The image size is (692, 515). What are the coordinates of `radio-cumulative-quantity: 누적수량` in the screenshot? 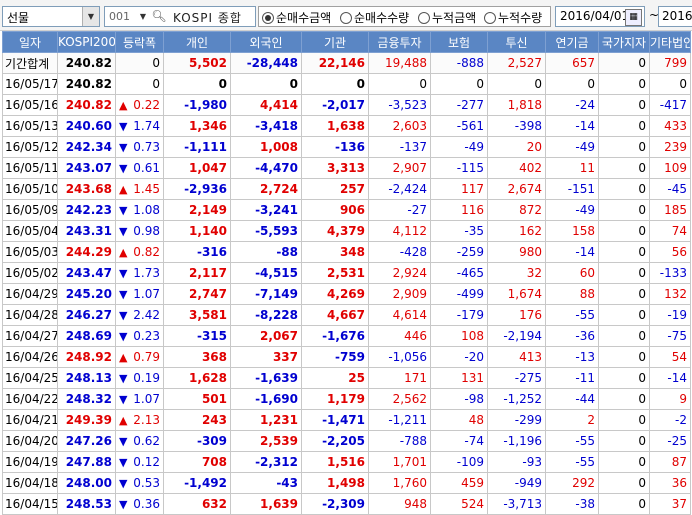 It's located at (513, 17).